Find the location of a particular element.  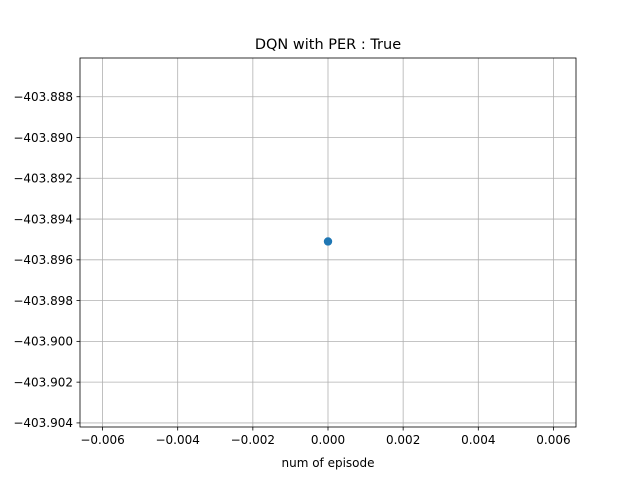

y-tick-label: −403.902 is located at coordinates (43, 382).